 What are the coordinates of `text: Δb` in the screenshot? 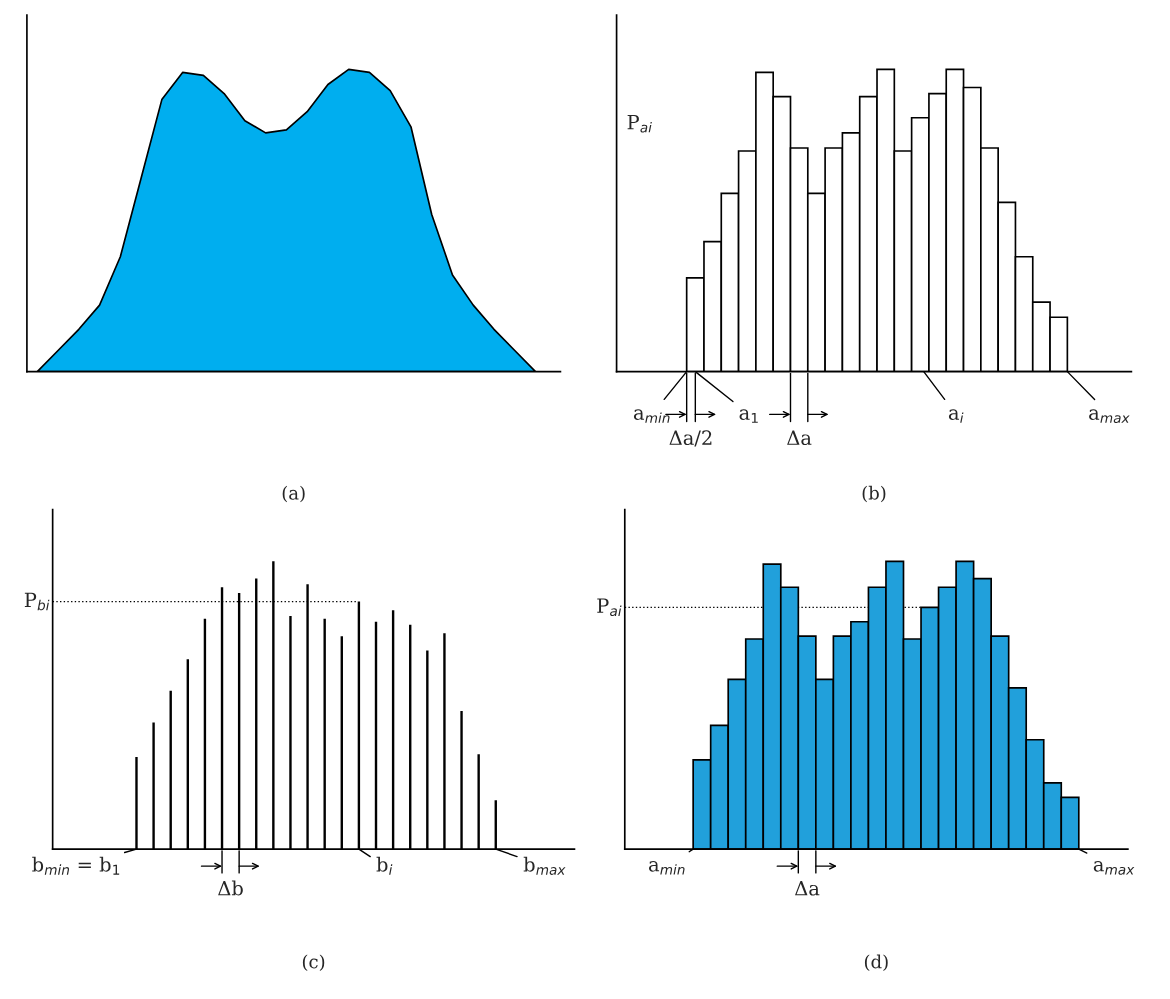 It's located at (230, 888).